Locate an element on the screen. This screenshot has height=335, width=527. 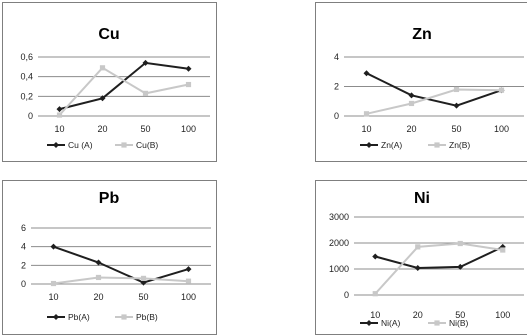
legend-label: Zn(B) is located at coordinates (459, 145).